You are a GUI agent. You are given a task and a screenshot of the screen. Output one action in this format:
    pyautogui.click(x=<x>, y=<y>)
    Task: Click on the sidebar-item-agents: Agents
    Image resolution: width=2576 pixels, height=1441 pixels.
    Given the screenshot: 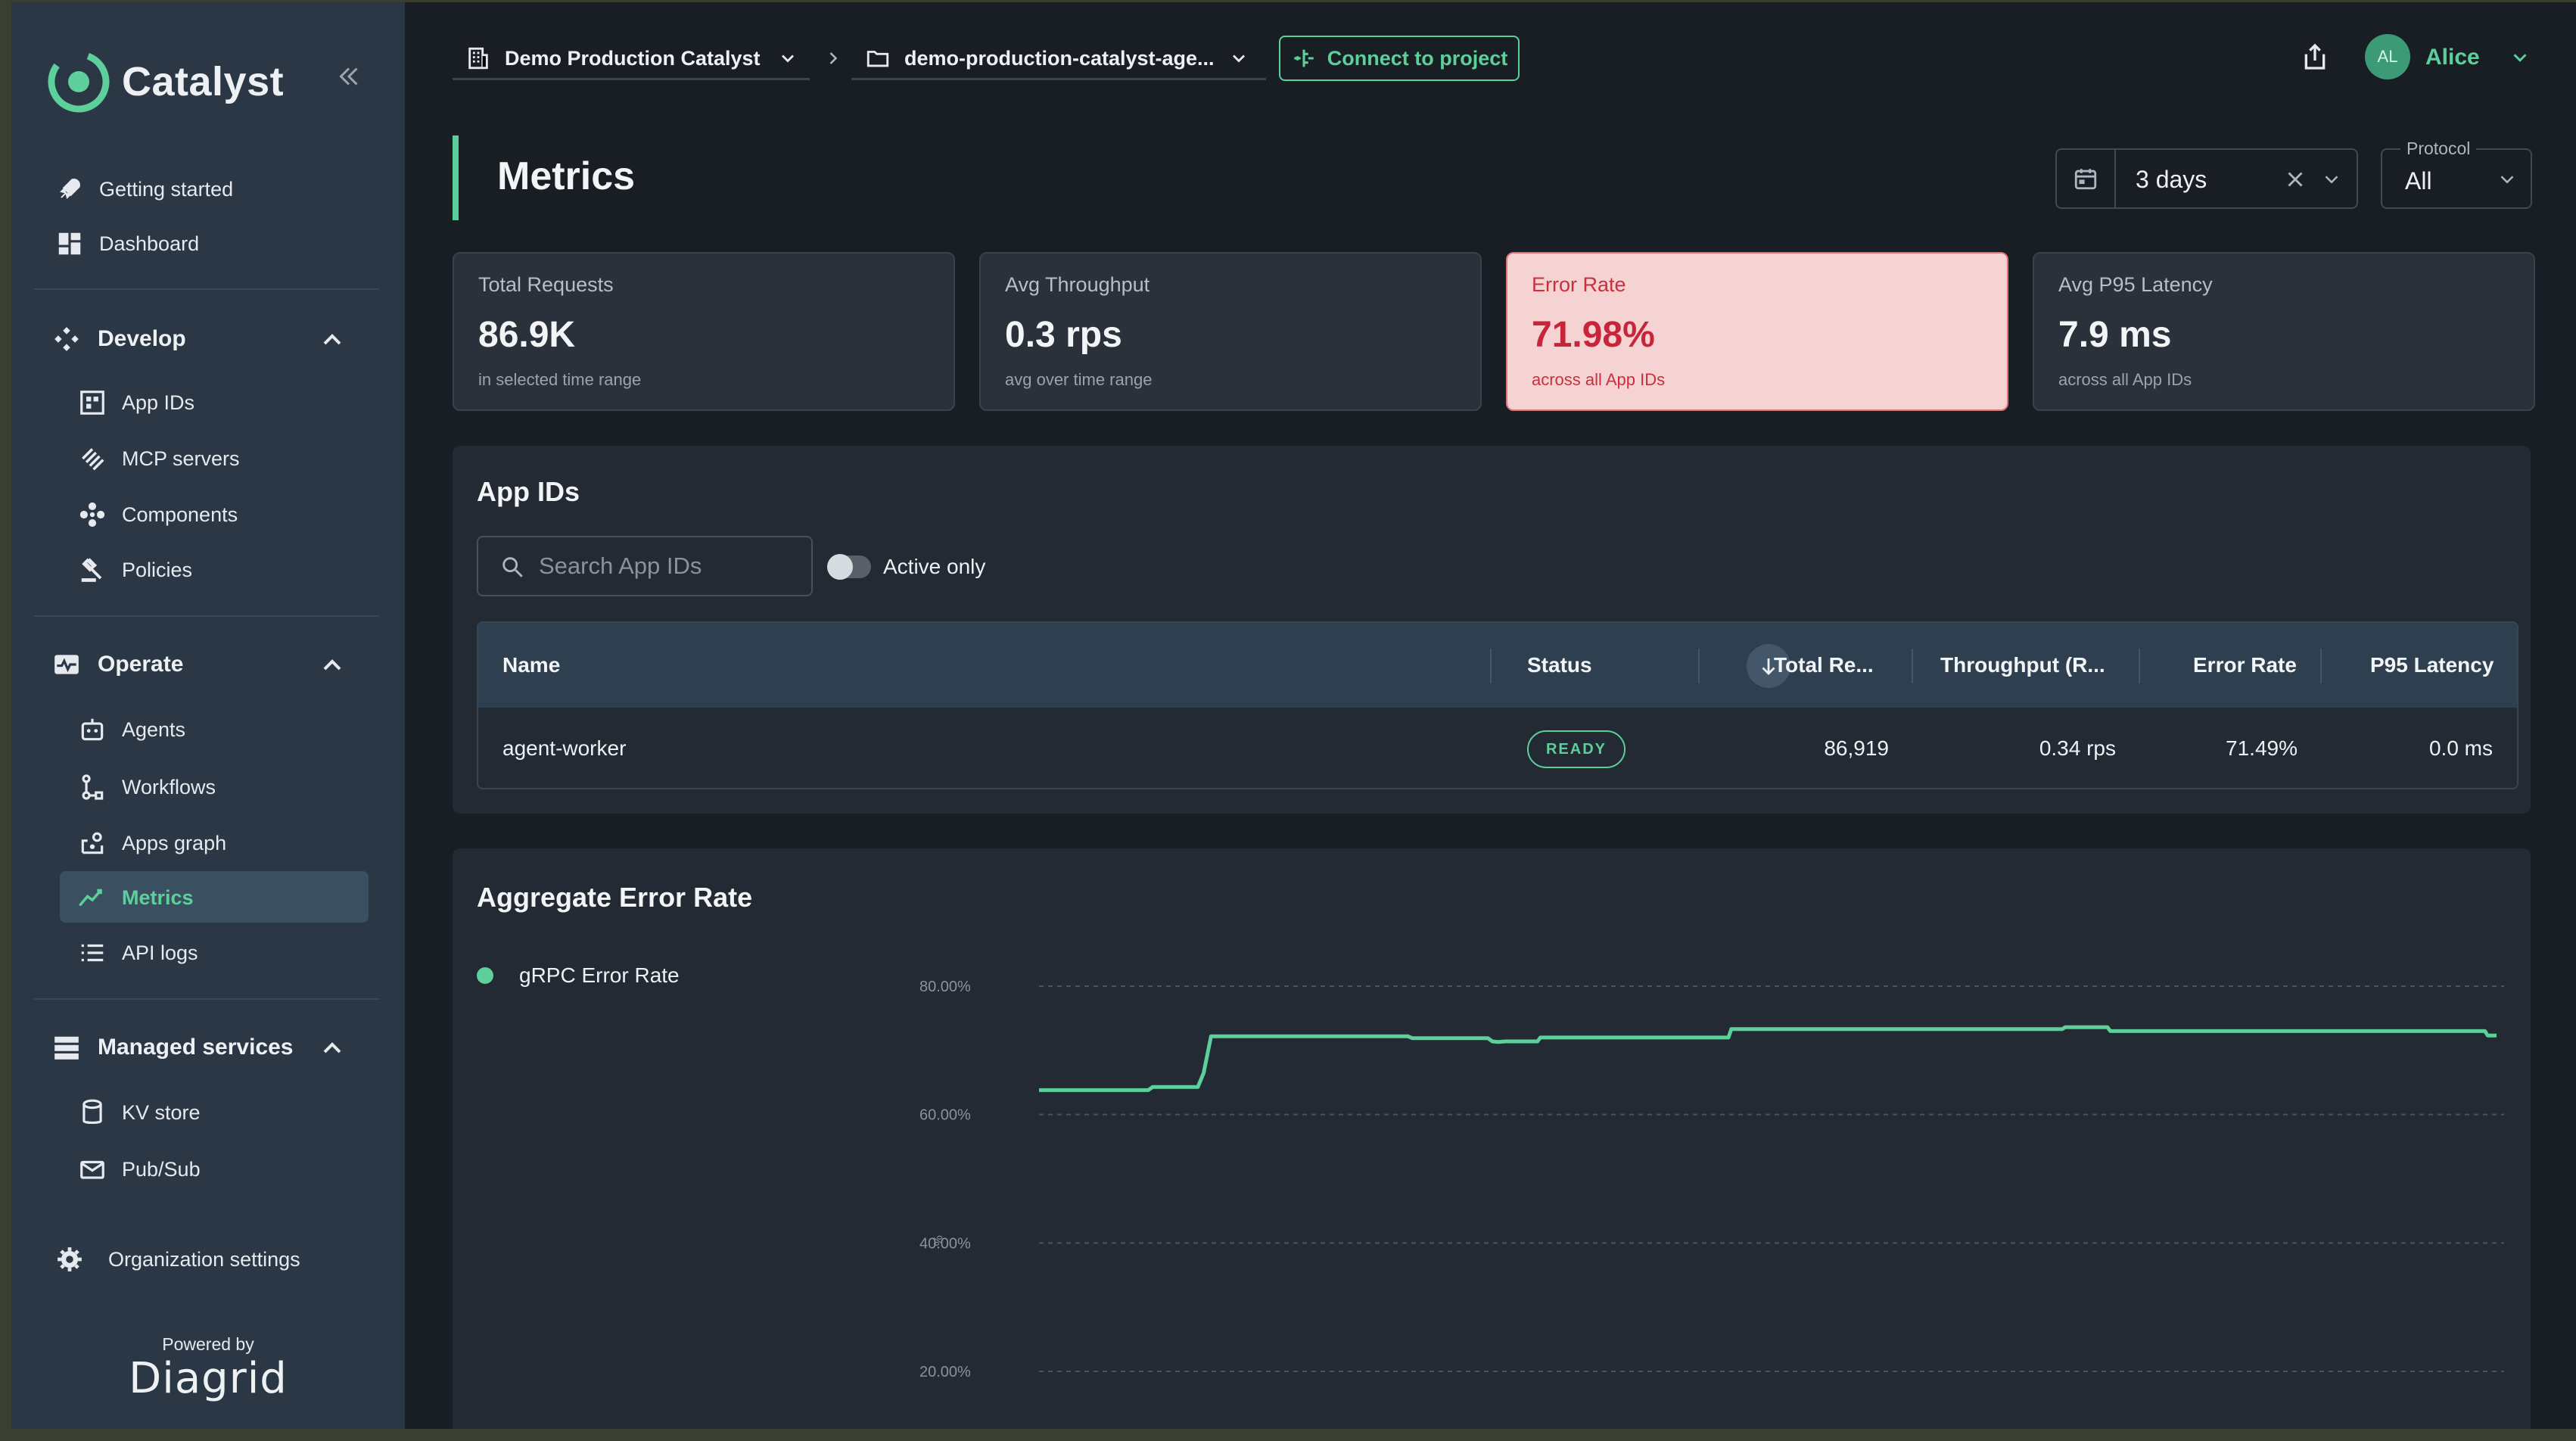 What is the action you would take?
    pyautogui.click(x=130, y=729)
    